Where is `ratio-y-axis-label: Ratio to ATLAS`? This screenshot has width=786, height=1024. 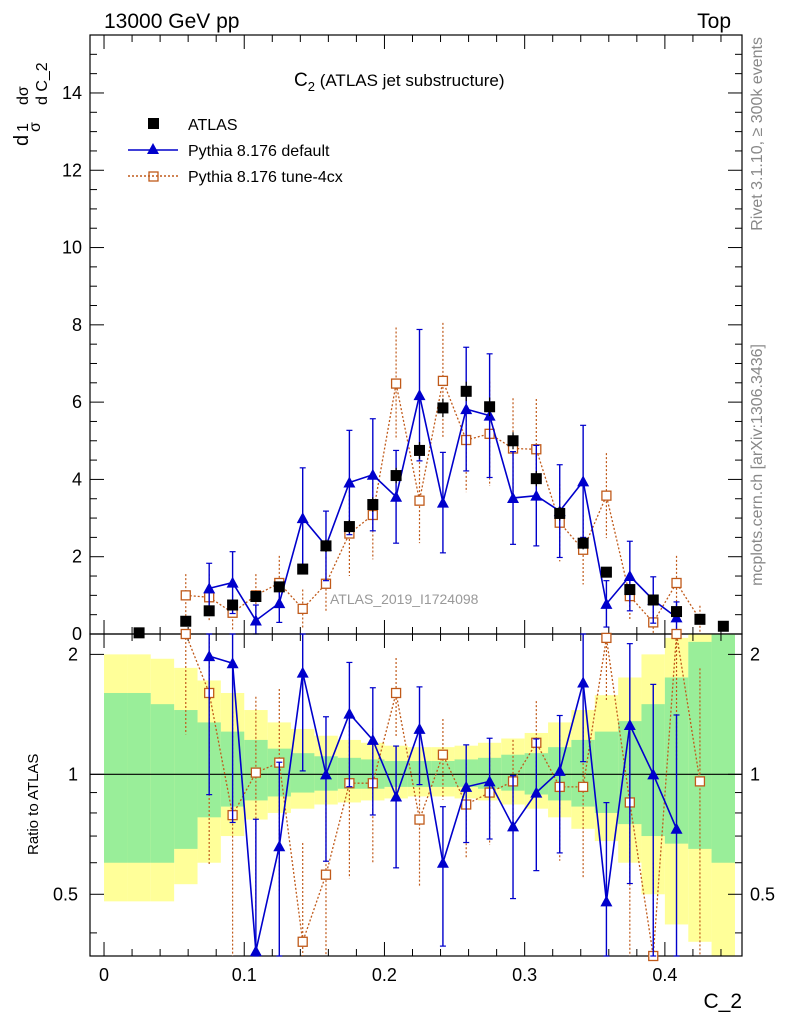
ratio-y-axis-label: Ratio to ATLAS is located at coordinates (33, 804).